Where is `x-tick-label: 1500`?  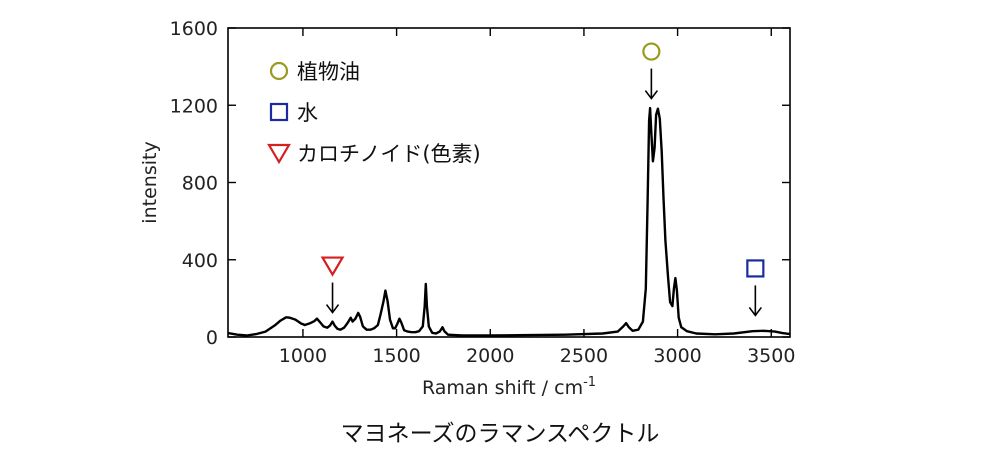 x-tick-label: 1500 is located at coordinates (396, 356).